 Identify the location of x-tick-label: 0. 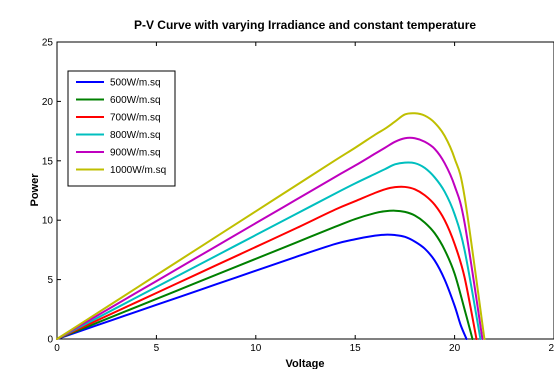
(57, 348).